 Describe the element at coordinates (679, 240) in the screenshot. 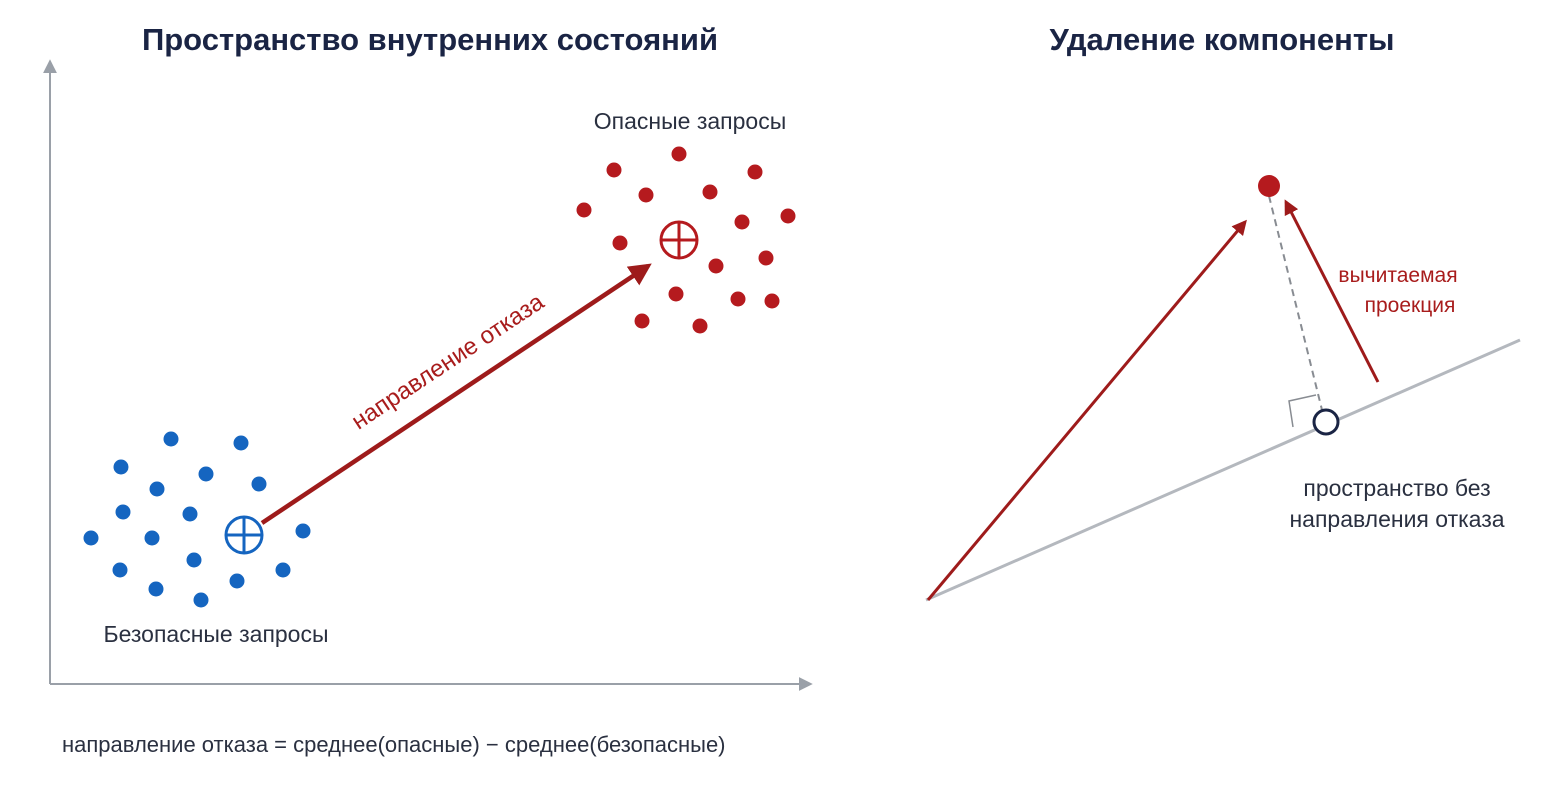

I see `harmful-centroid-icon` at that location.